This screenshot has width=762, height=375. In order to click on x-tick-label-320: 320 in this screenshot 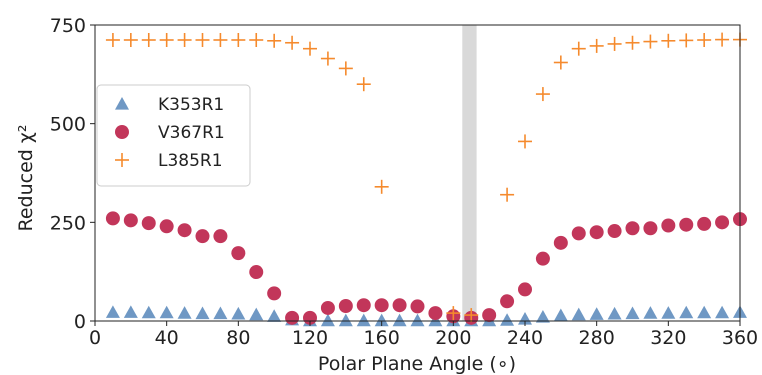, I will do `click(668, 338)`.